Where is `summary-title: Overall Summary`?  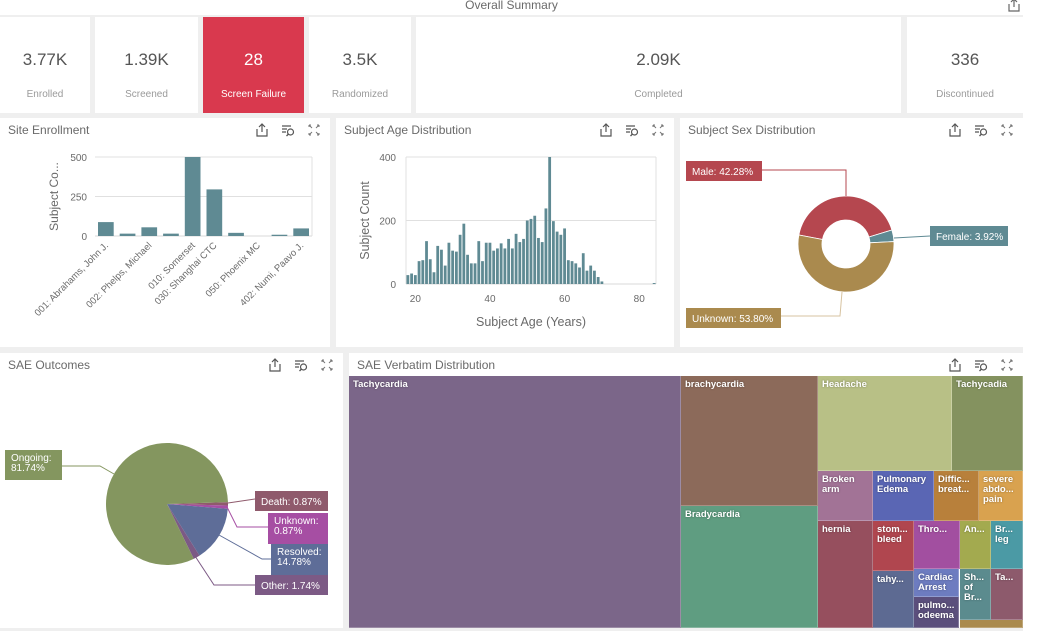
summary-title: Overall Summary is located at coordinates (511, 6).